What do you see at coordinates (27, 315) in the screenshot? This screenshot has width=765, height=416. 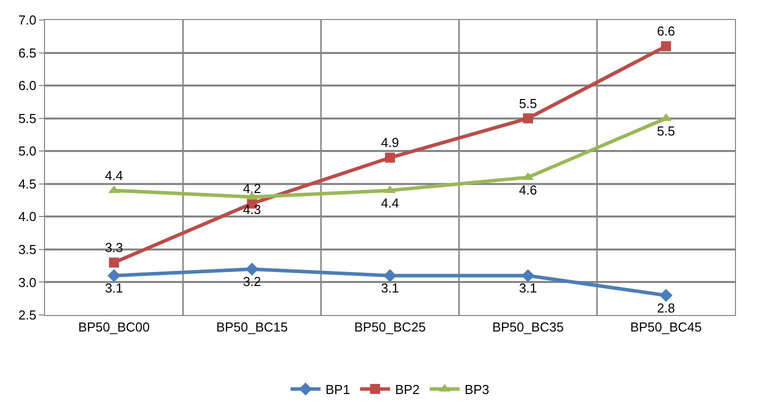 I see `y-tick-label: 2.5` at bounding box center [27, 315].